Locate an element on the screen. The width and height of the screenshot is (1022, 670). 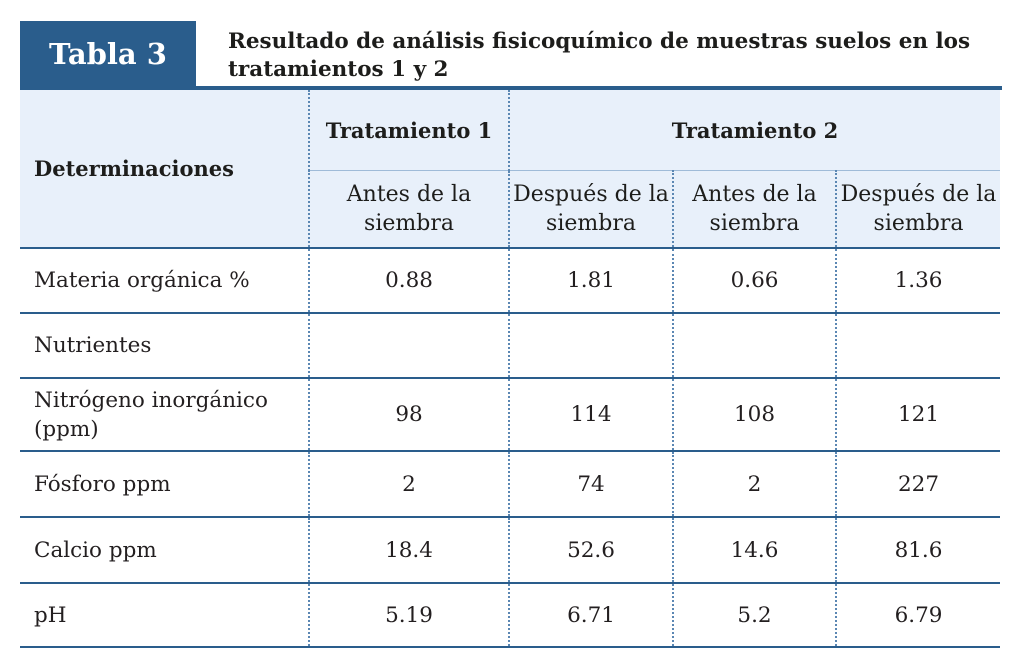
row-label: Nitrógeno inorgánico (ppm) is located at coordinates (165, 414).